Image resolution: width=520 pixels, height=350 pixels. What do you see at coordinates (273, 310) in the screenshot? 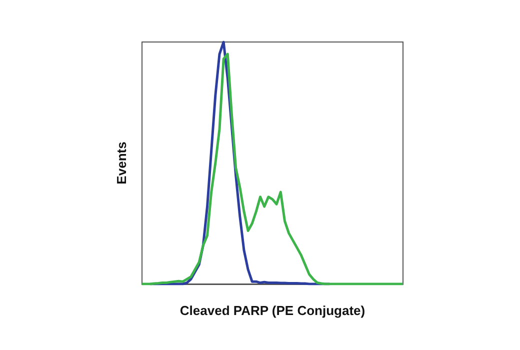
I see `x-axis-title: Cleaved PARP (PE Conjugate)` at bounding box center [273, 310].